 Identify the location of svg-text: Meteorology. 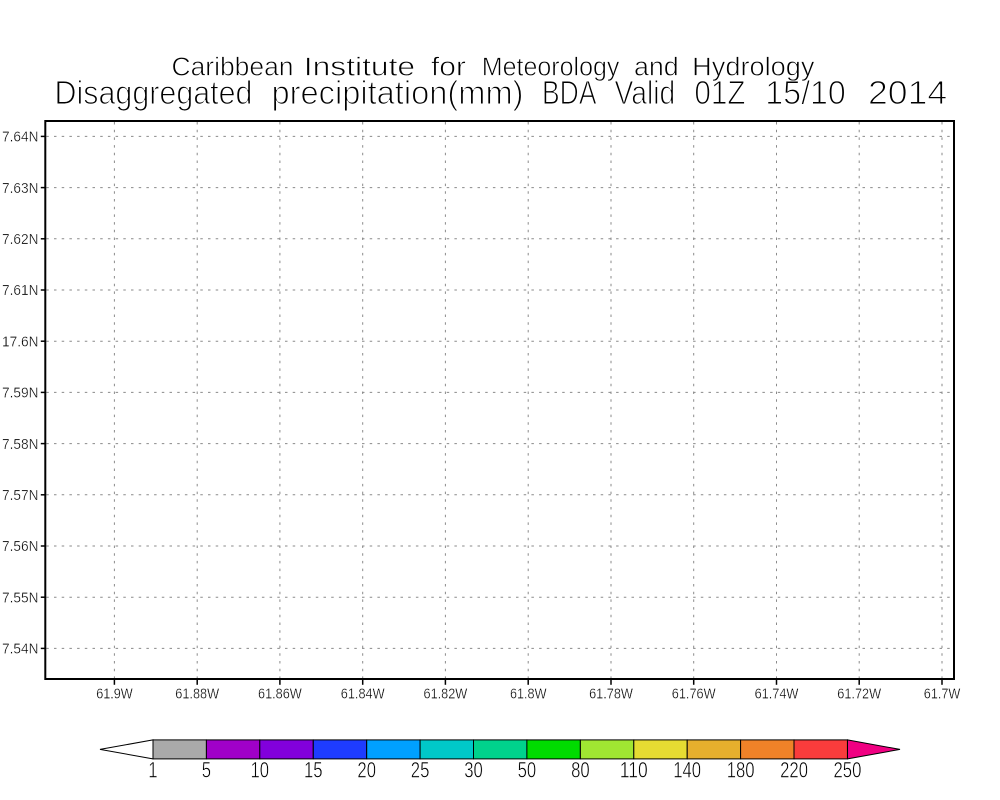
(551, 67).